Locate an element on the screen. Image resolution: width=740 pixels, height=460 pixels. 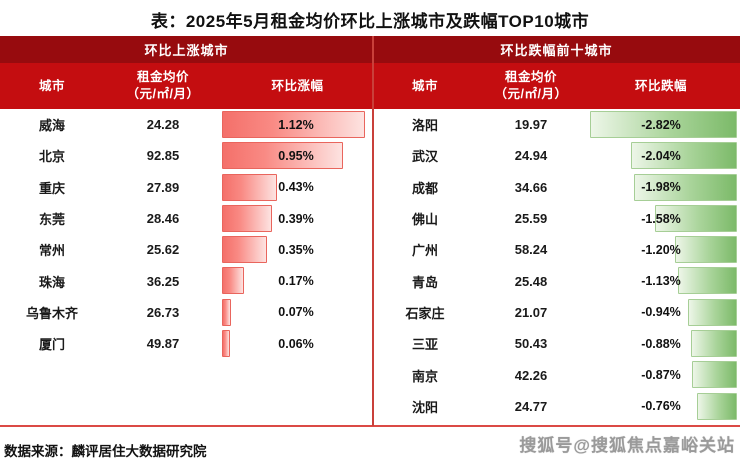
pct-bar-cell: -1.58% is located at coordinates (661, 218).